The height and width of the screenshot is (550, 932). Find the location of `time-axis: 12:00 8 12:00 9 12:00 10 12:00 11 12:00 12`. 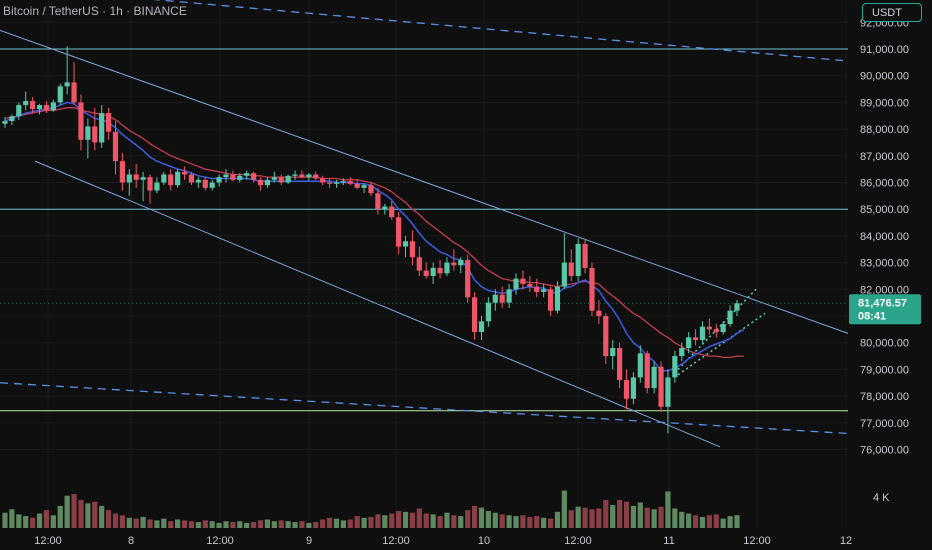

time-axis: 12:00 8 12:00 9 12:00 10 12:00 11 12:00 12 is located at coordinates (443, 541).